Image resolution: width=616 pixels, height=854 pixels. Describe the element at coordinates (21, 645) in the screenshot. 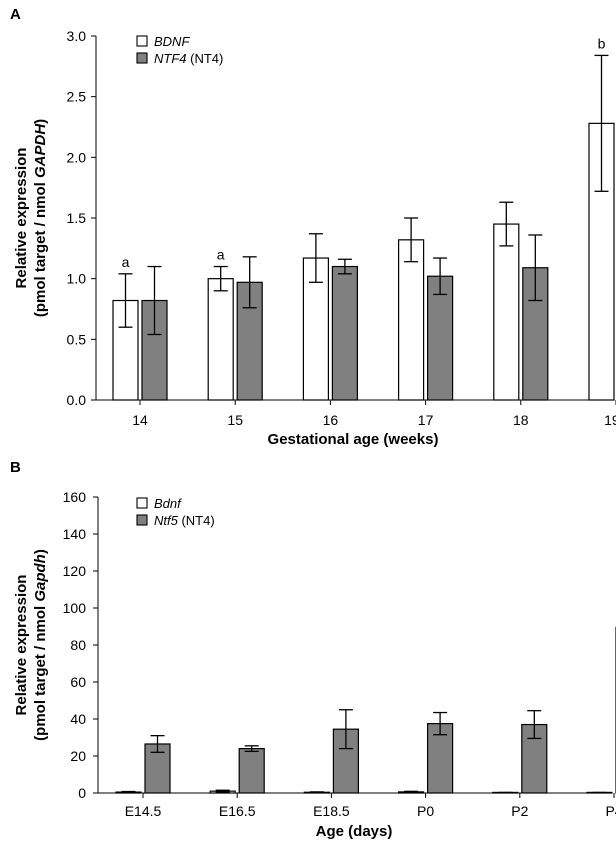

I see `panel-b-y-axis-title-line1: Relative expression` at that location.